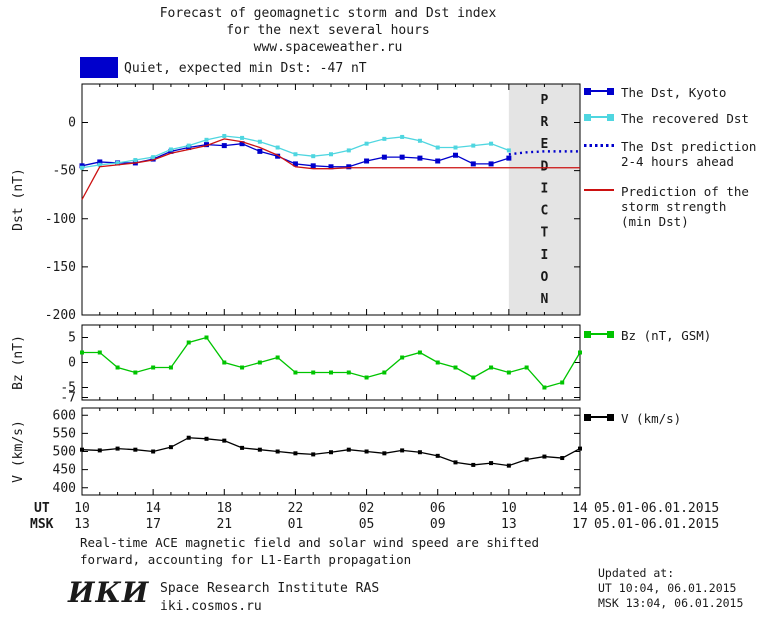 The height and width of the screenshot is (620, 760). I want to click on legend-bz: Bz (nT, GSM), so click(647, 335).